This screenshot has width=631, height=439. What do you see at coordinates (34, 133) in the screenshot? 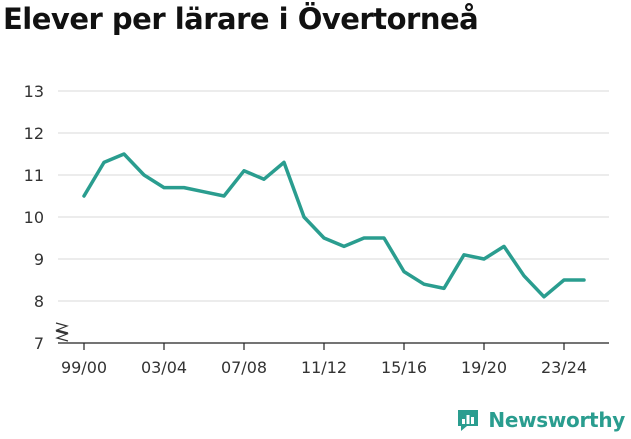
I see `y-tick-label: 12` at bounding box center [34, 133].